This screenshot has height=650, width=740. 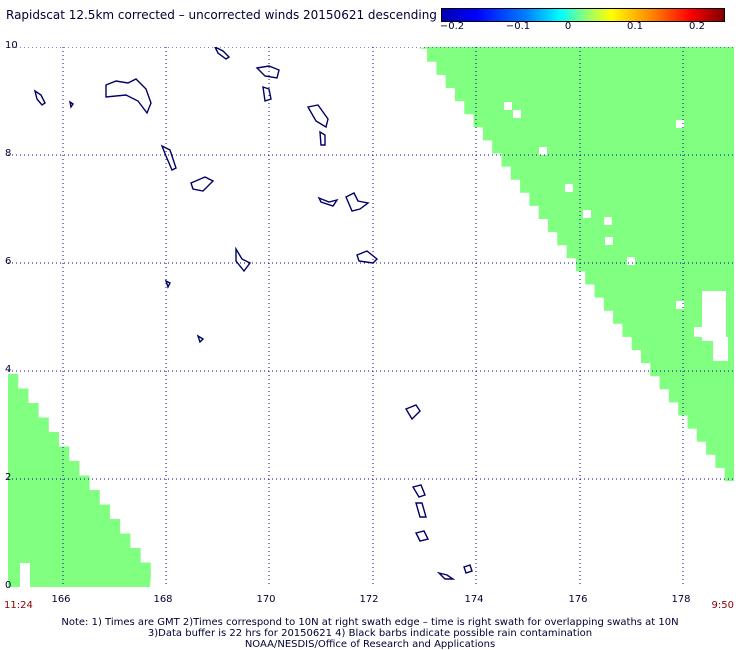 I want to click on lon-label-168: 168, so click(x=163, y=599).